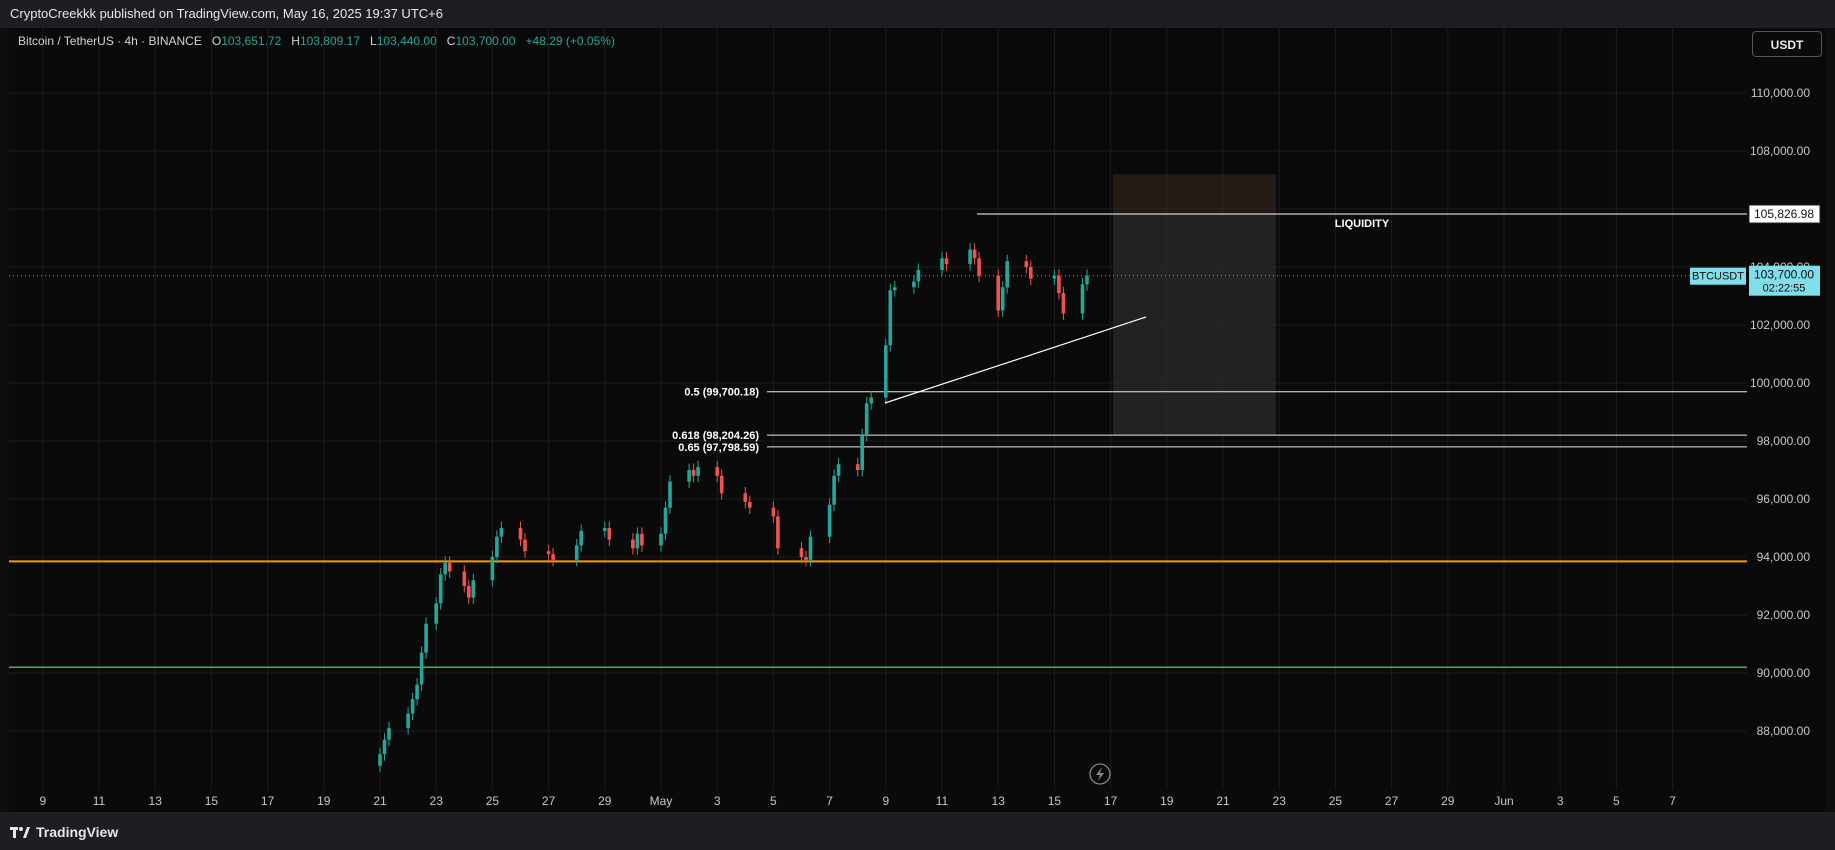 The image size is (1835, 850). I want to click on y-tick-label: 100,000.00, so click(1780, 383).